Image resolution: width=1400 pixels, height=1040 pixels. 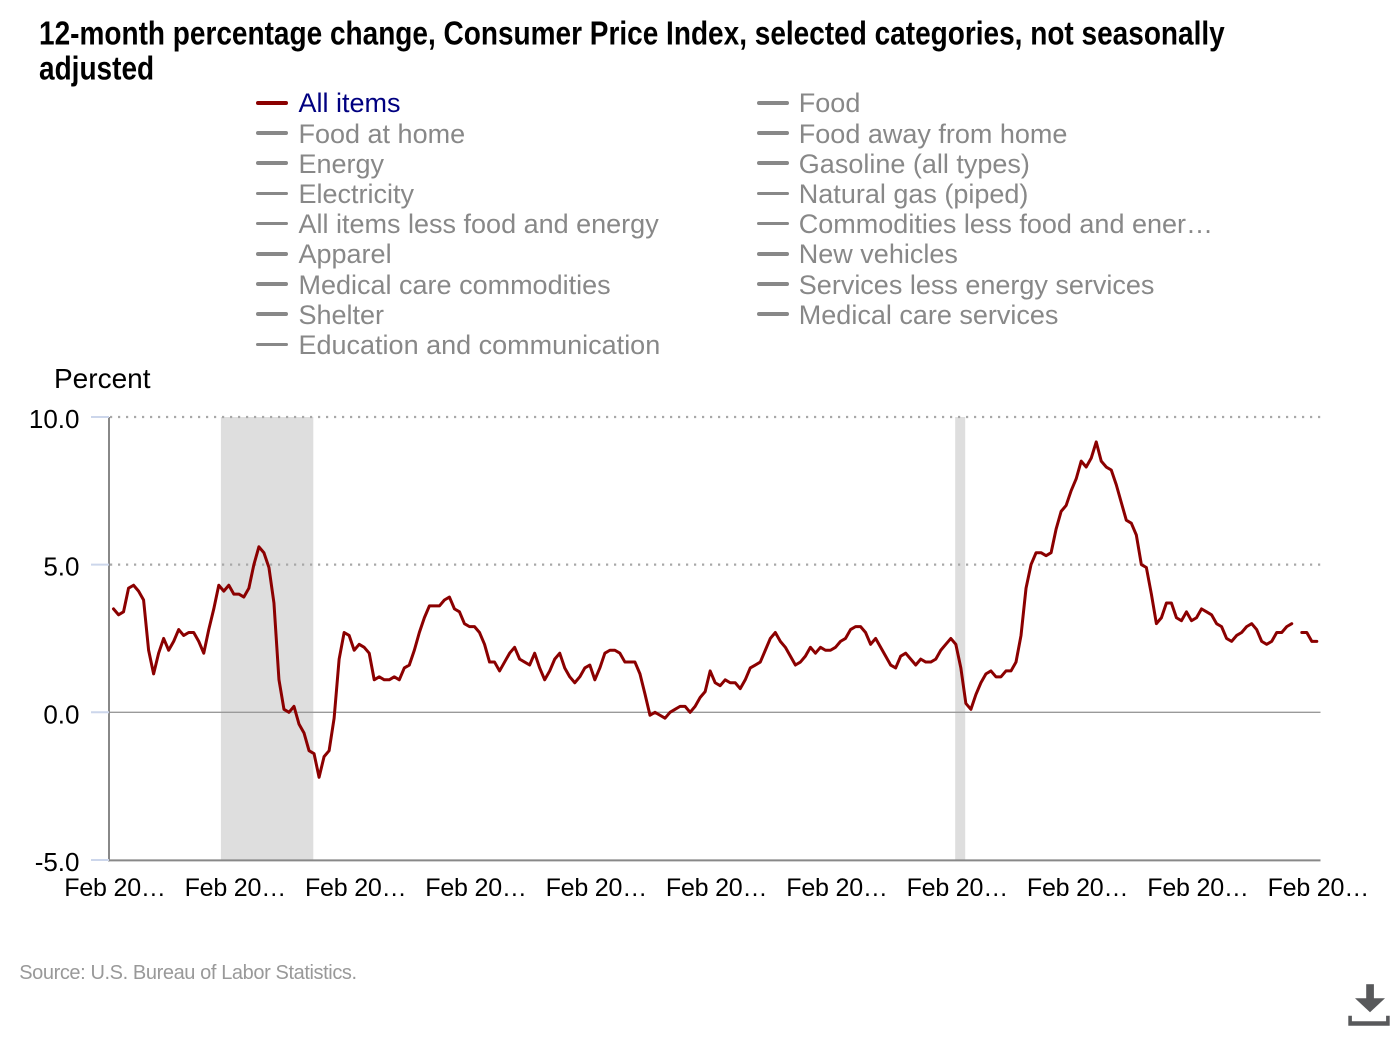 I want to click on svg-text: 10.0, so click(x=54, y=419).